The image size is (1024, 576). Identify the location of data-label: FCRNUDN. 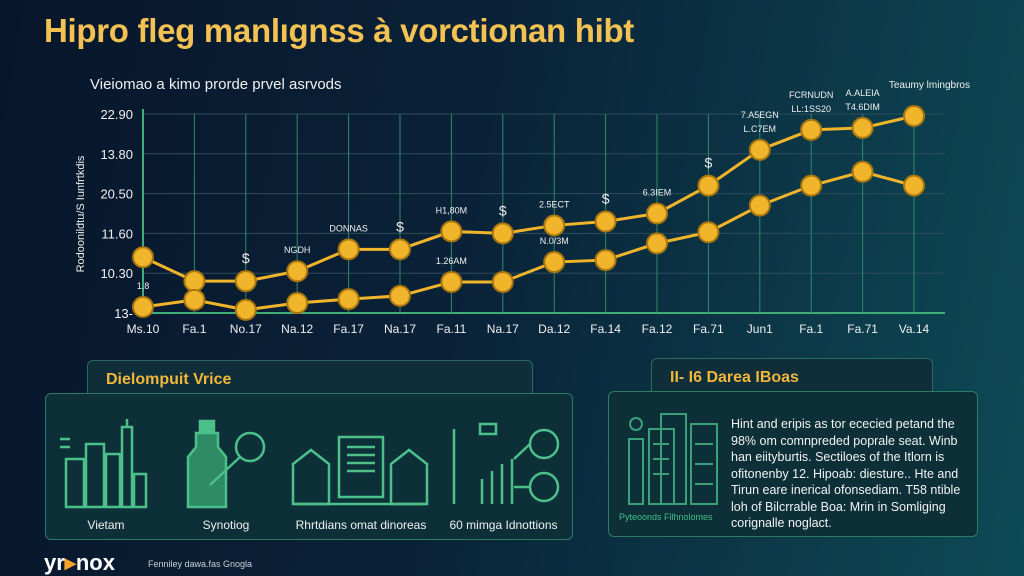
(811, 95).